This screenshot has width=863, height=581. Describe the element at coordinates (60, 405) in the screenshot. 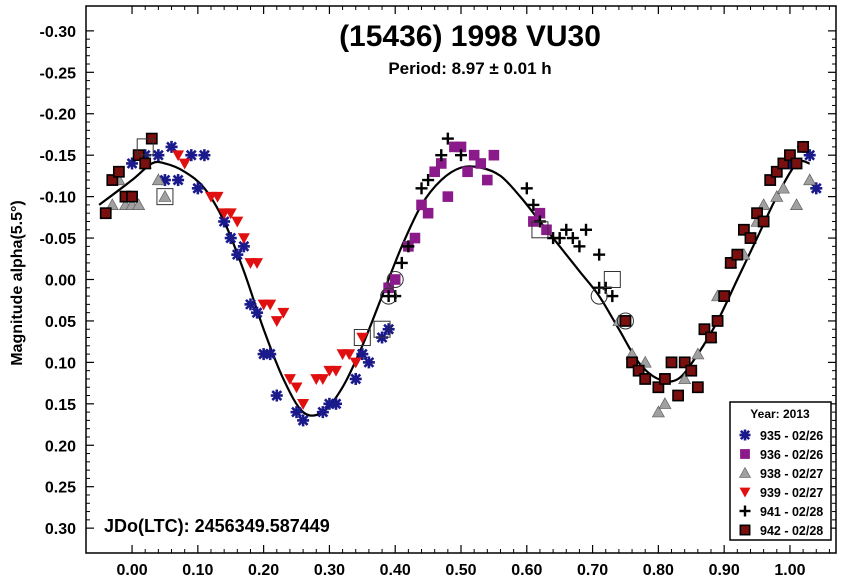

I see `y-tick-label: 0.15` at that location.